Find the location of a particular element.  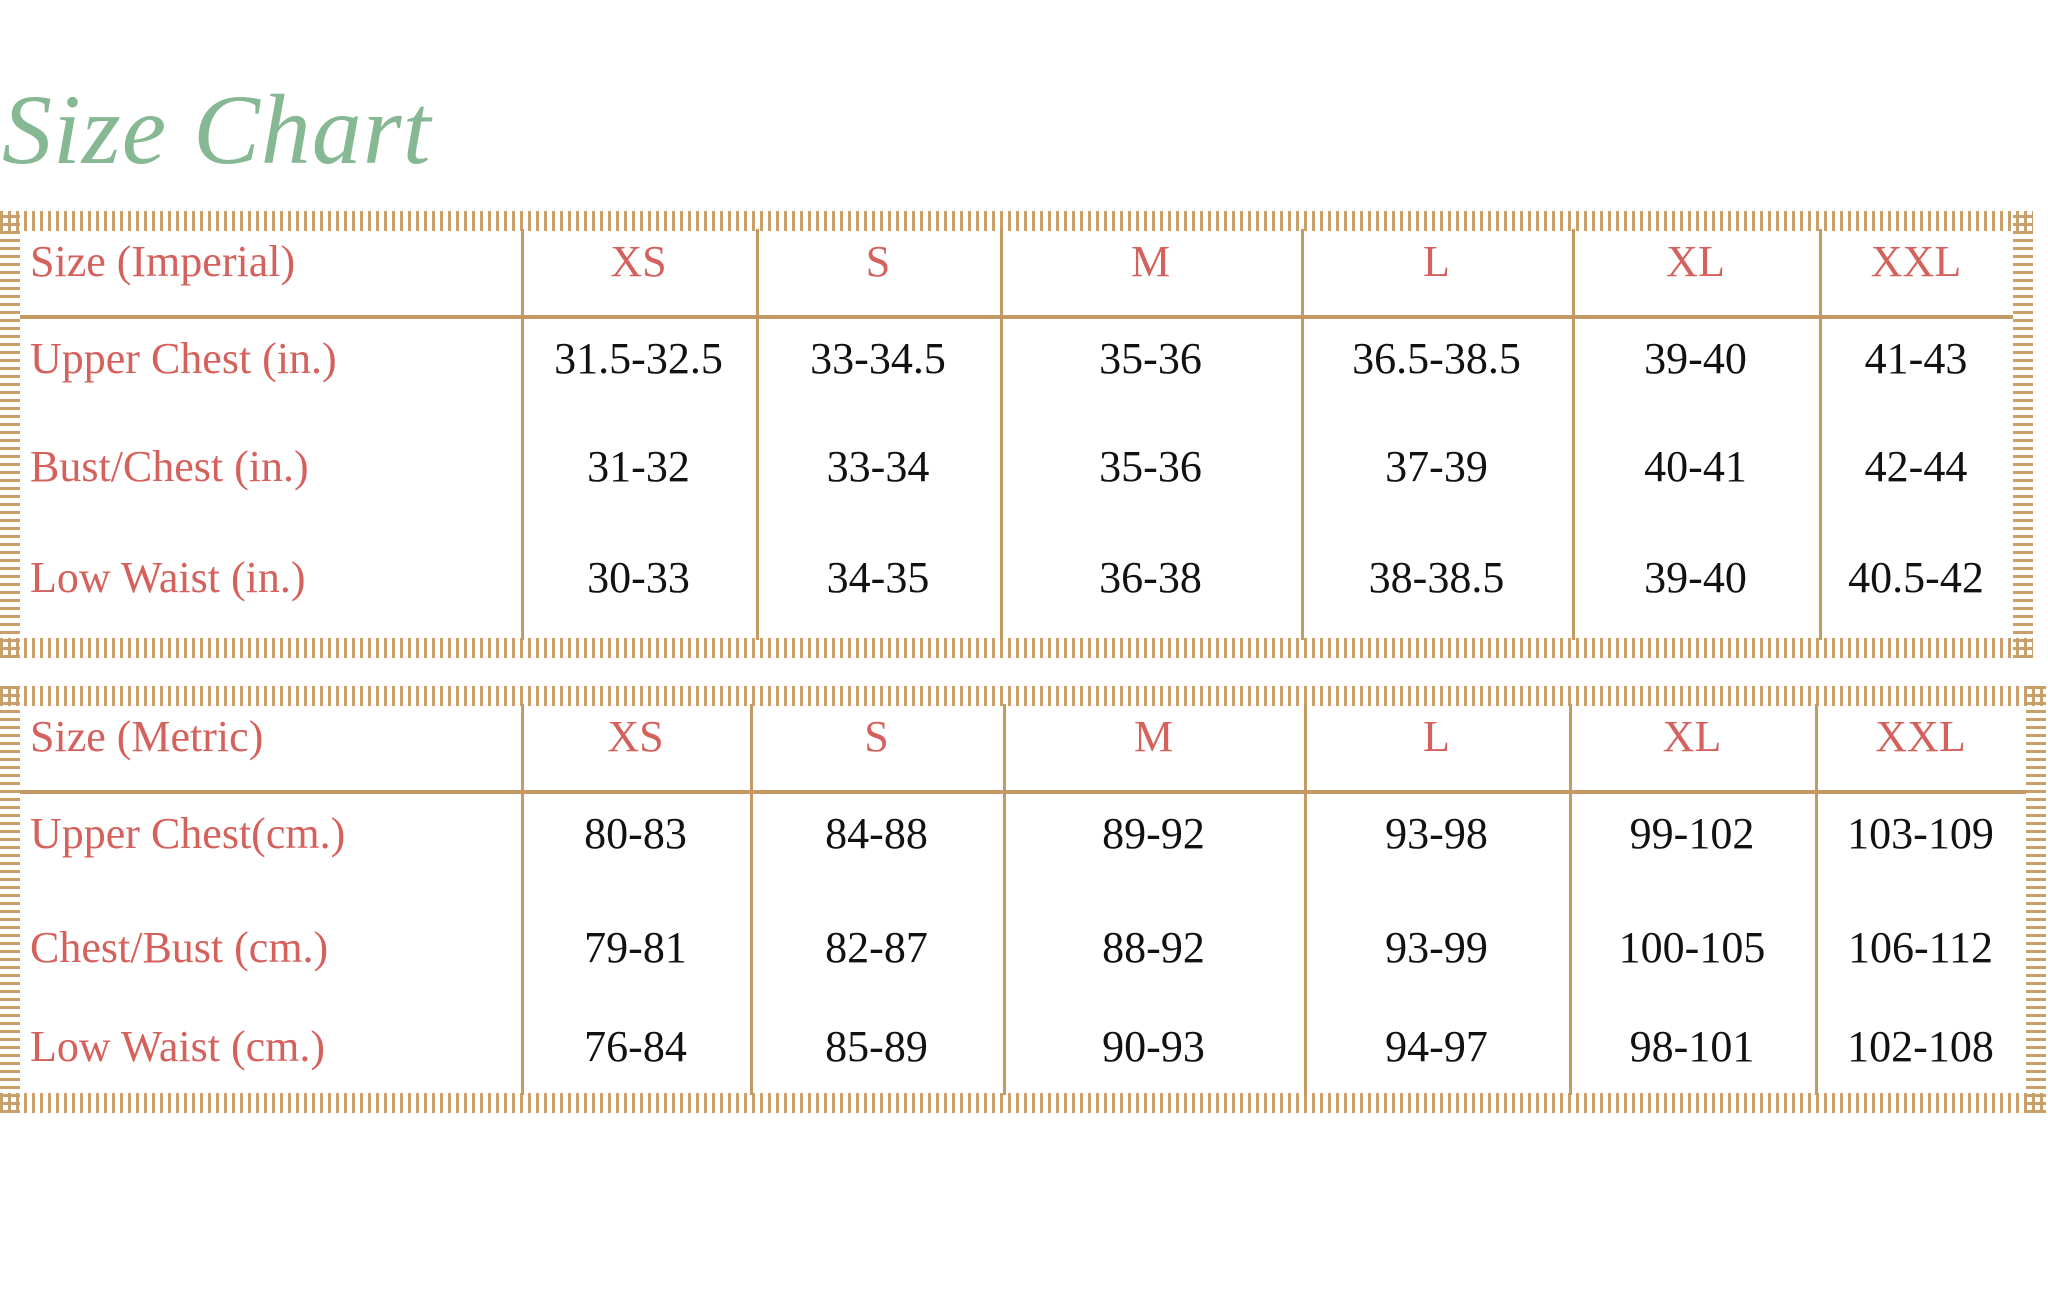

cell: 100-105 is located at coordinates (1692, 947).